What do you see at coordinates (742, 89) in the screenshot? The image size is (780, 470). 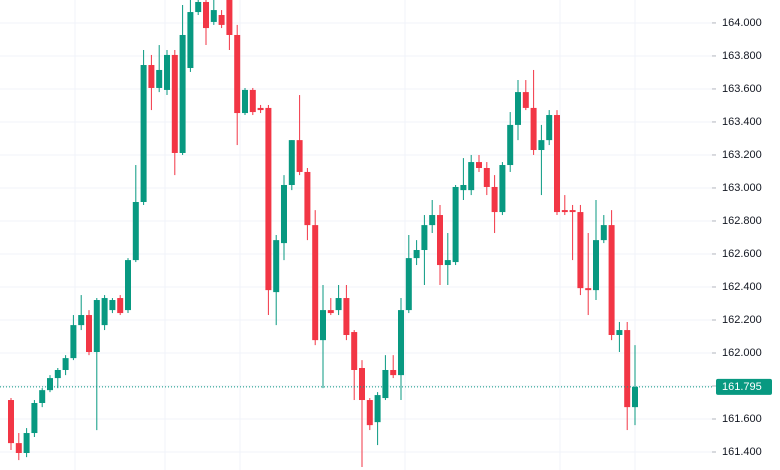 I see `y-tick-label: 163.600` at bounding box center [742, 89].